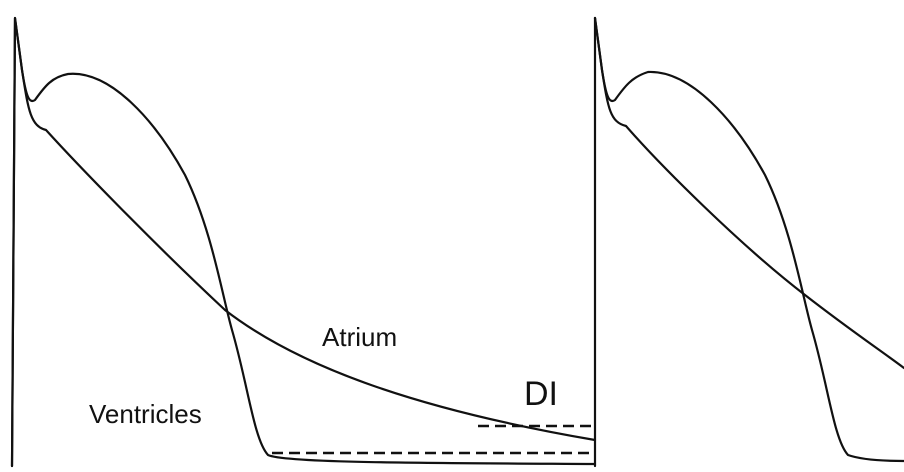 The height and width of the screenshot is (472, 904). I want to click on di-label: DI, so click(541, 394).